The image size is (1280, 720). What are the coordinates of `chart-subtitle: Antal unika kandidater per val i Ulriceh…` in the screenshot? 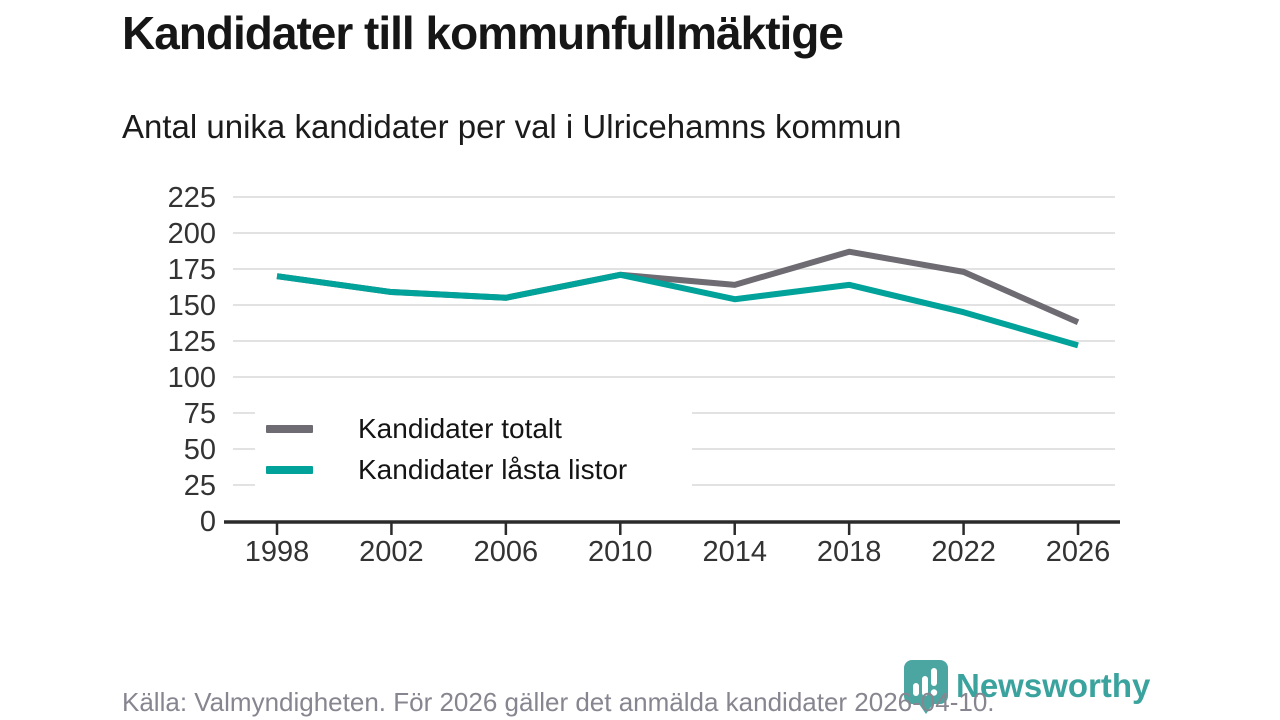 It's located at (512, 126).